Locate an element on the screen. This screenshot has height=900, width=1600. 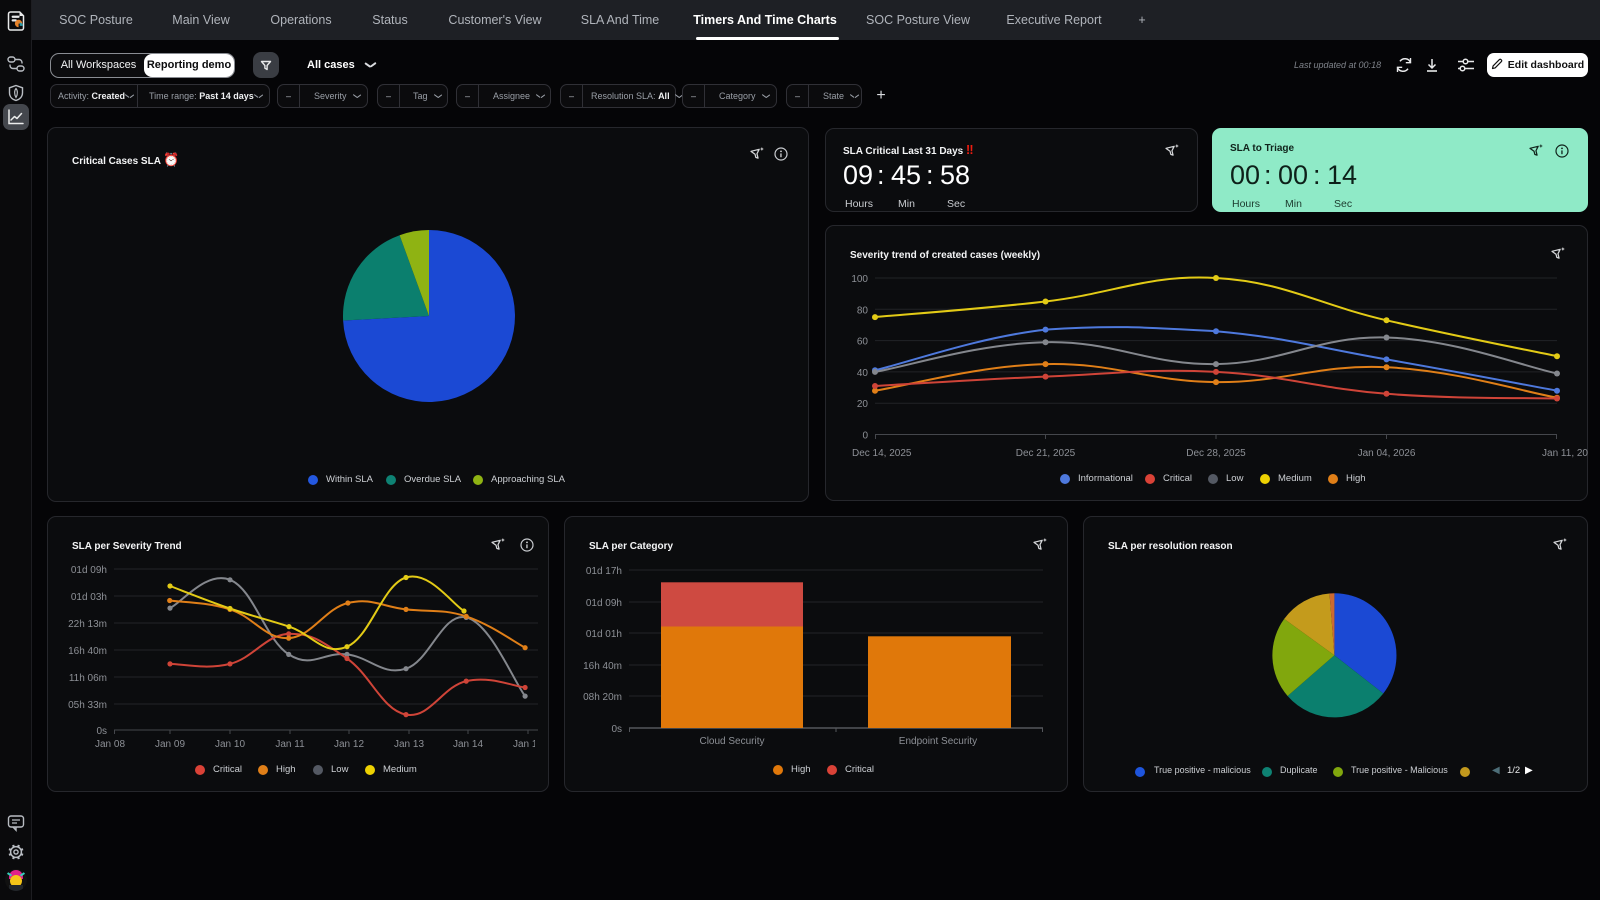
svg-text: 01d 03h is located at coordinates (89, 597).